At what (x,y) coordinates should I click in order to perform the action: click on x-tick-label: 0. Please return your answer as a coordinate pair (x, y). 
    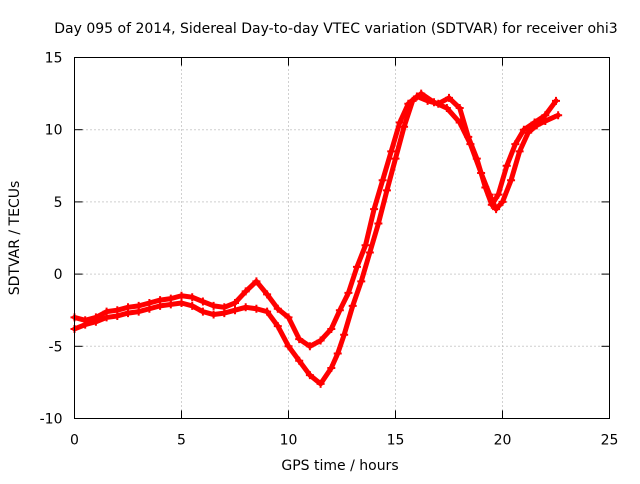
    Looking at the image, I should click on (74, 441).